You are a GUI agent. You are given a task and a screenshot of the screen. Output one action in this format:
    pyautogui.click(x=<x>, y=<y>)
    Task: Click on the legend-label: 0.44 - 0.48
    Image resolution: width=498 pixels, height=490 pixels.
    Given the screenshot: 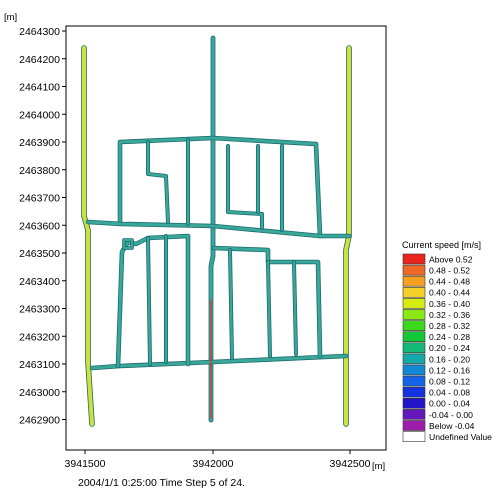 What is the action you would take?
    pyautogui.click(x=449, y=282)
    